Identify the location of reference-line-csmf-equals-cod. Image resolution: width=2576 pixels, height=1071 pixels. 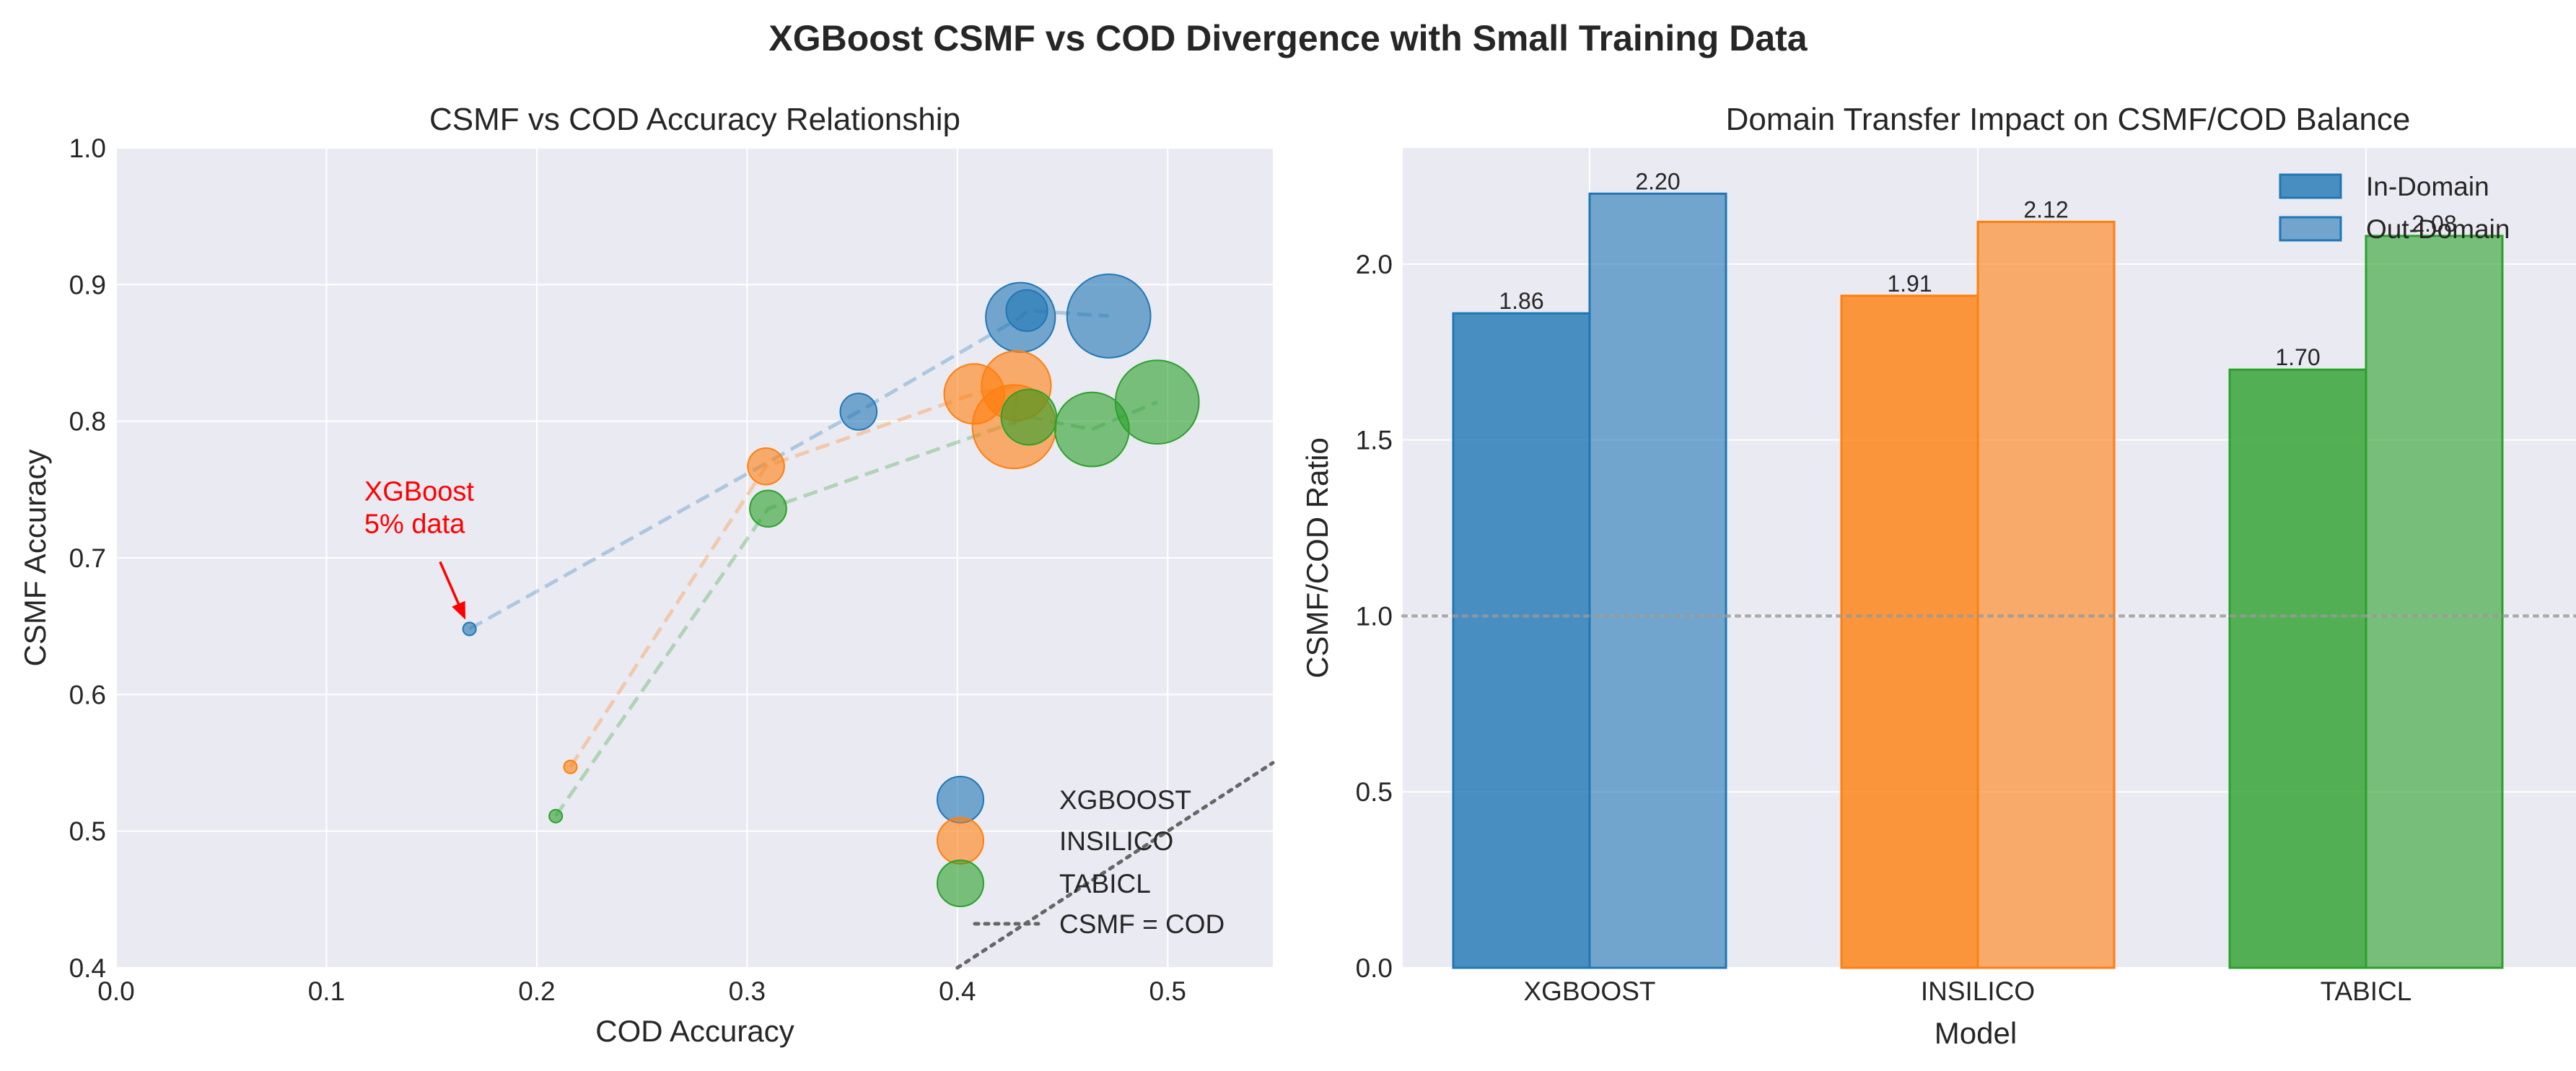
(1115, 865).